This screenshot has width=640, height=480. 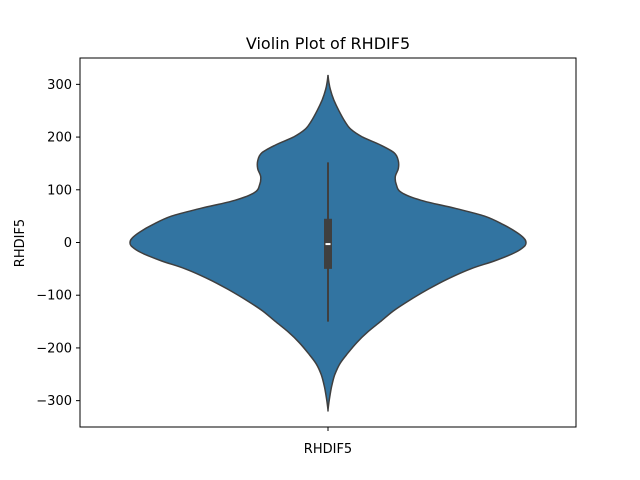 What do you see at coordinates (59, 138) in the screenshot?
I see `y-tick-label: 200` at bounding box center [59, 138].